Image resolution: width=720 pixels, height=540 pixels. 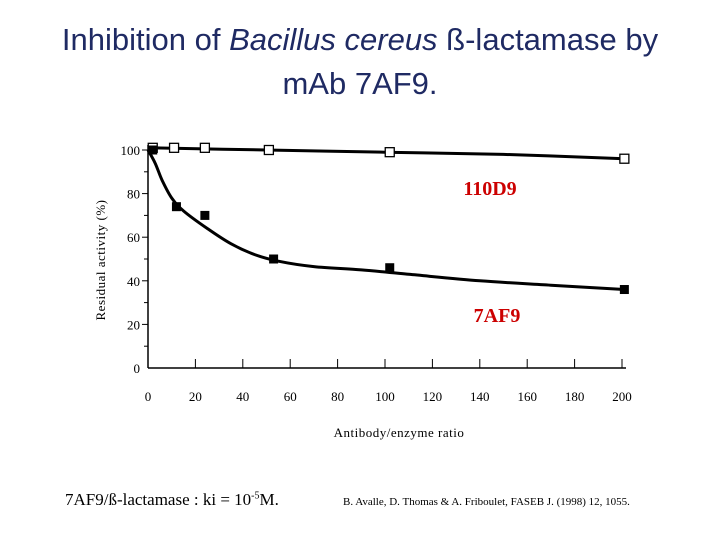 What do you see at coordinates (100, 260) in the screenshot?
I see `y-axis-title: Residual activity (%)` at bounding box center [100, 260].